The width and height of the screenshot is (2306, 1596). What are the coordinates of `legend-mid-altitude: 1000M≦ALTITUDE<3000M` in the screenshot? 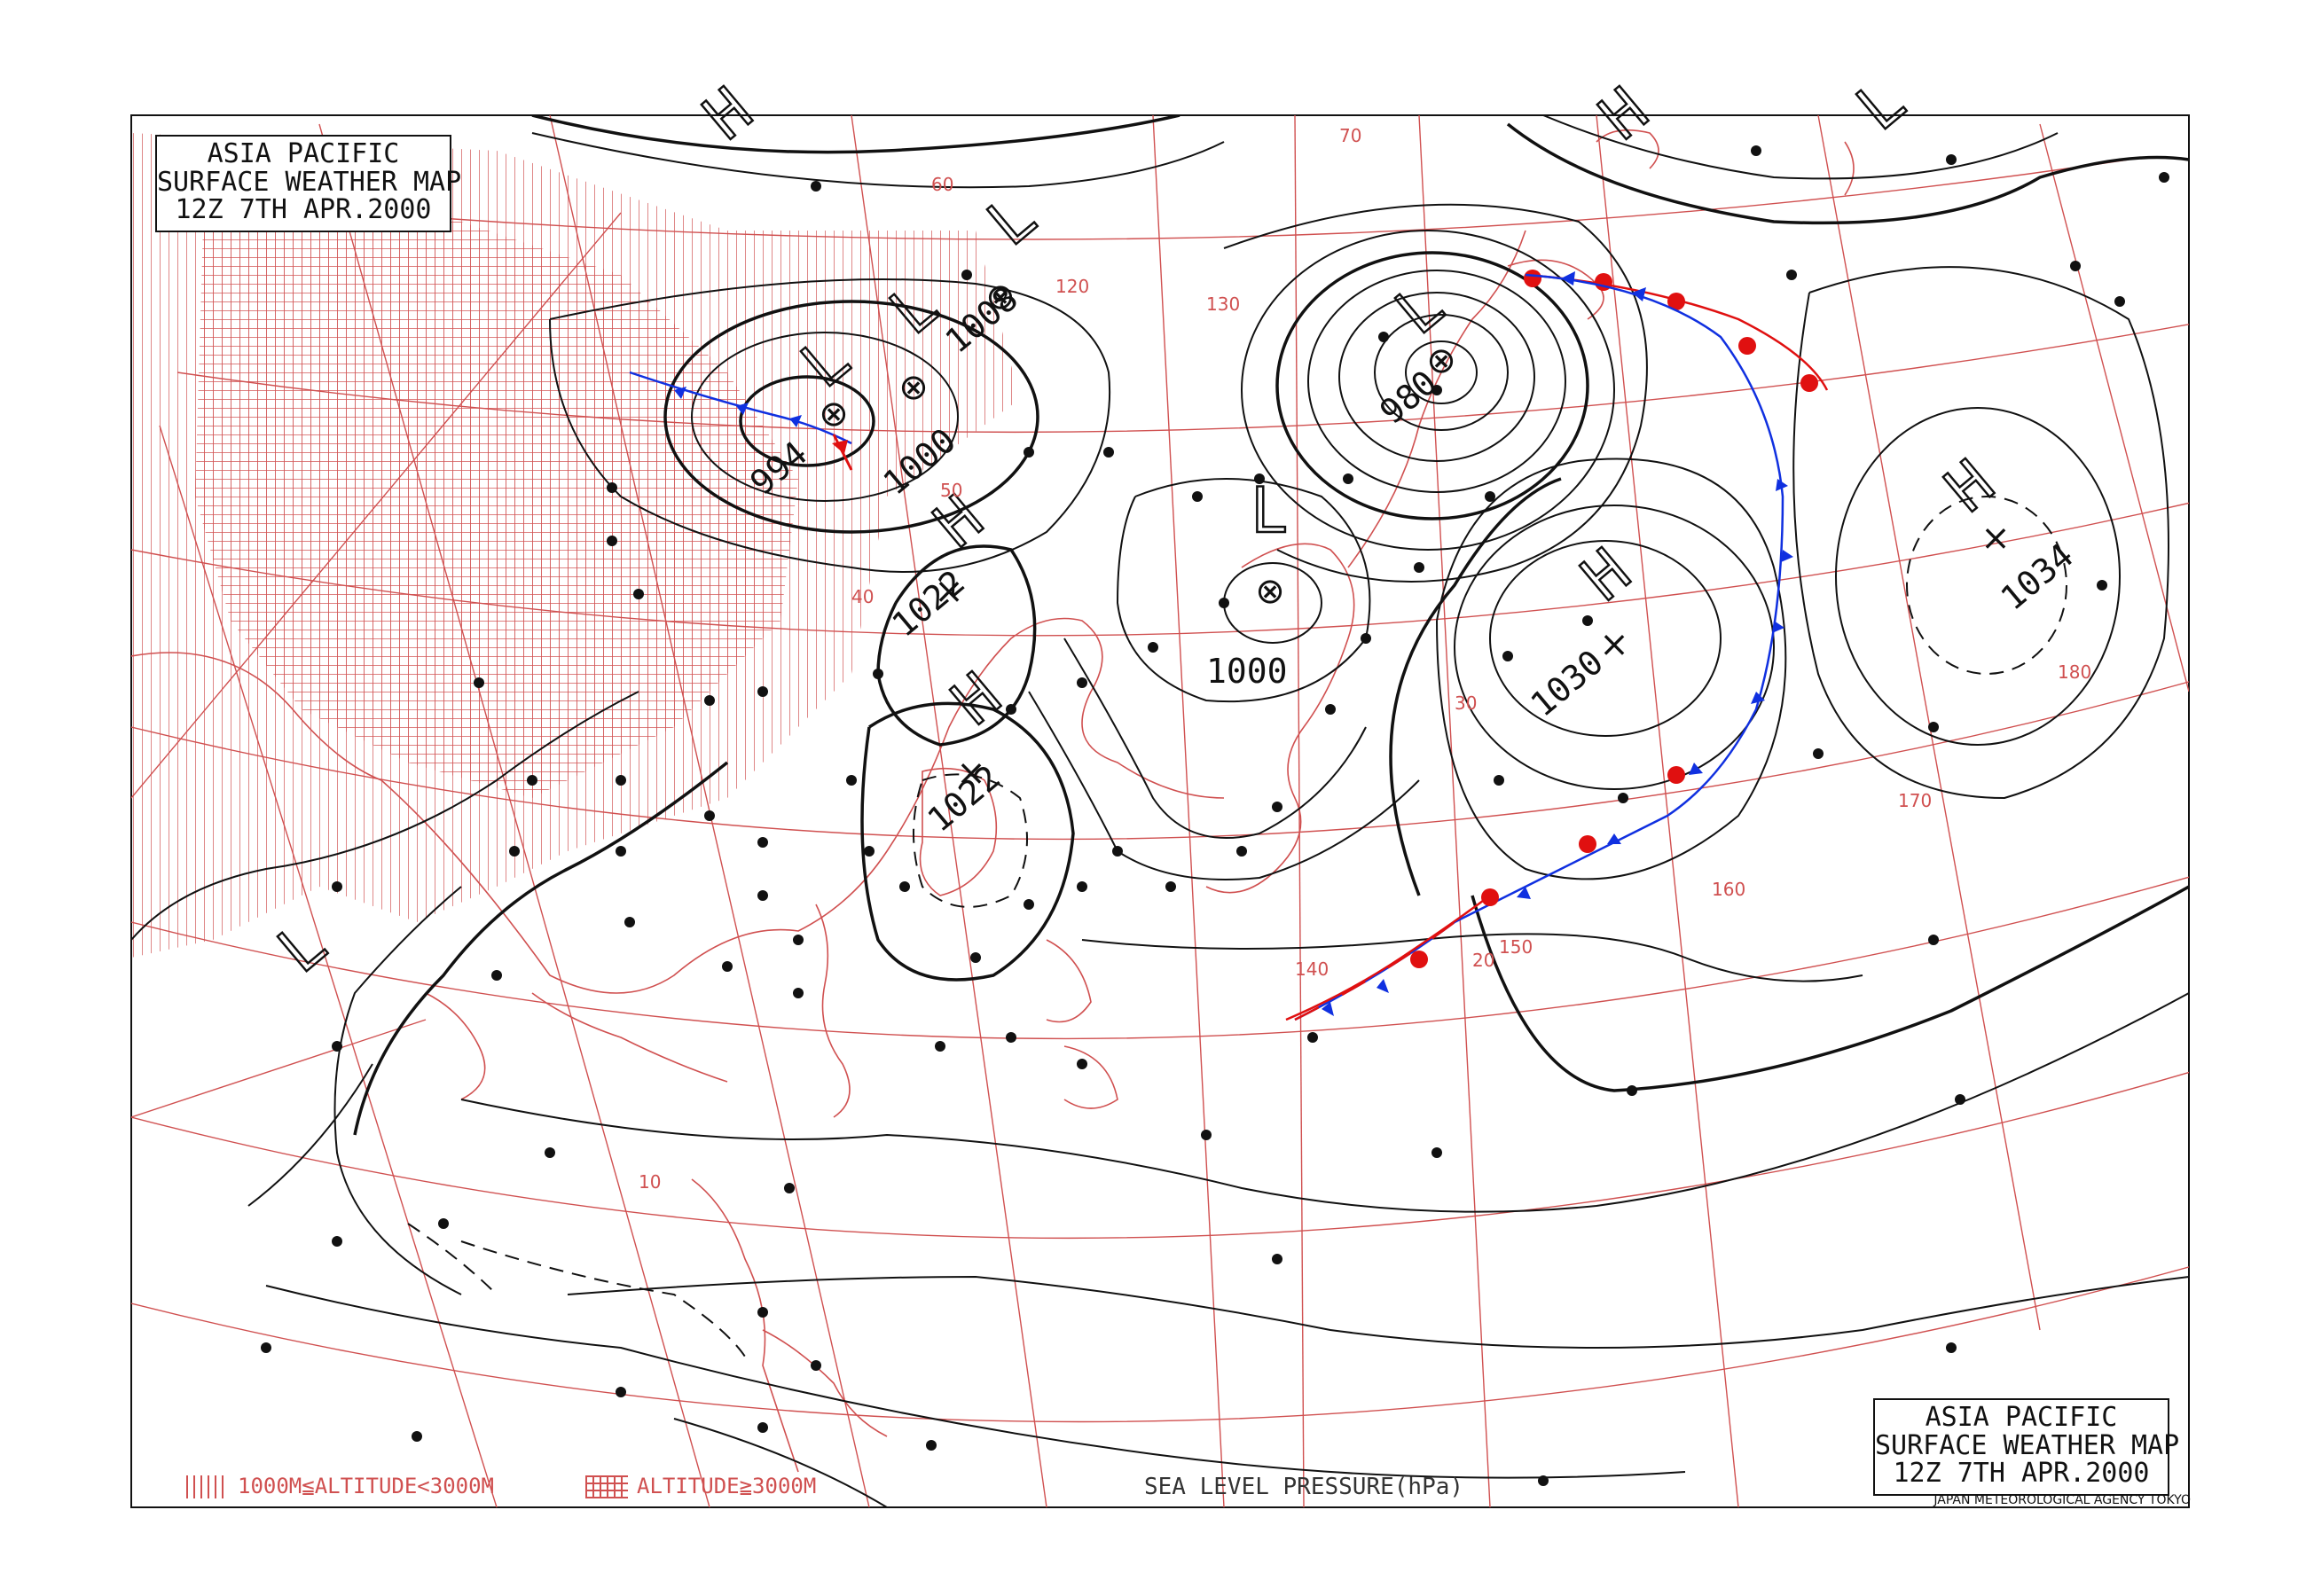 It's located at (340, 1486).